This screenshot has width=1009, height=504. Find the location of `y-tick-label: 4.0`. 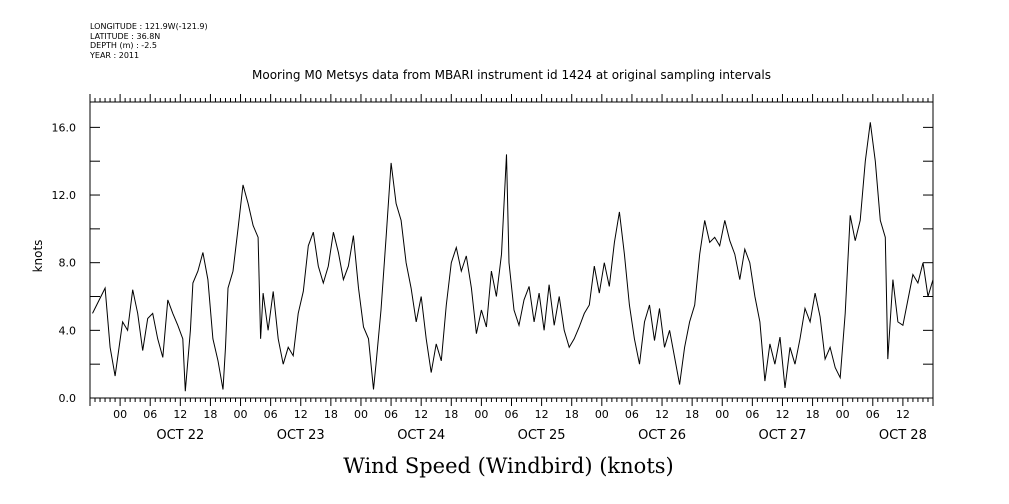

y-tick-label: 4.0 is located at coordinates (68, 330).